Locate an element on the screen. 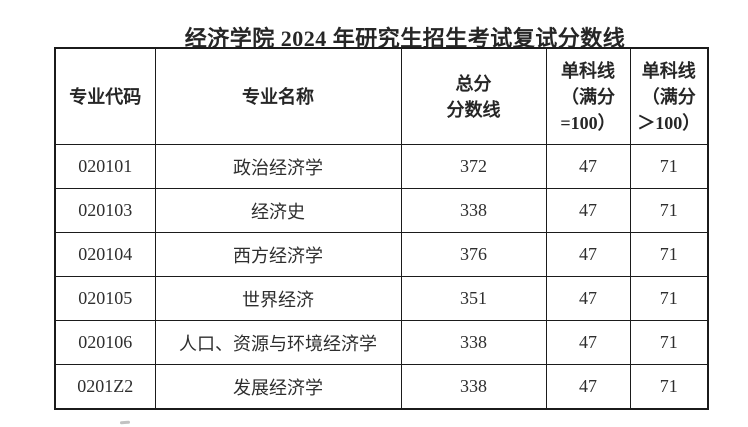 Image resolution: width=748 pixels, height=427 pixels. table-row: 020105 世界经济 351 47 71 is located at coordinates (381, 298).